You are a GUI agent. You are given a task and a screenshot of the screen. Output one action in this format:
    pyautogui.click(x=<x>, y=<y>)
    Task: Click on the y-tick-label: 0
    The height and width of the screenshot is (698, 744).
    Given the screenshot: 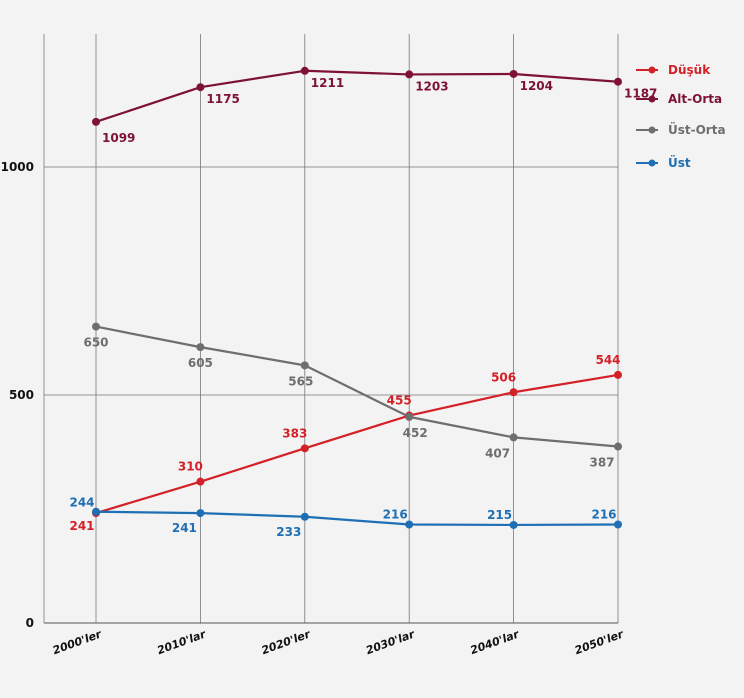 What is the action you would take?
    pyautogui.click(x=30, y=623)
    